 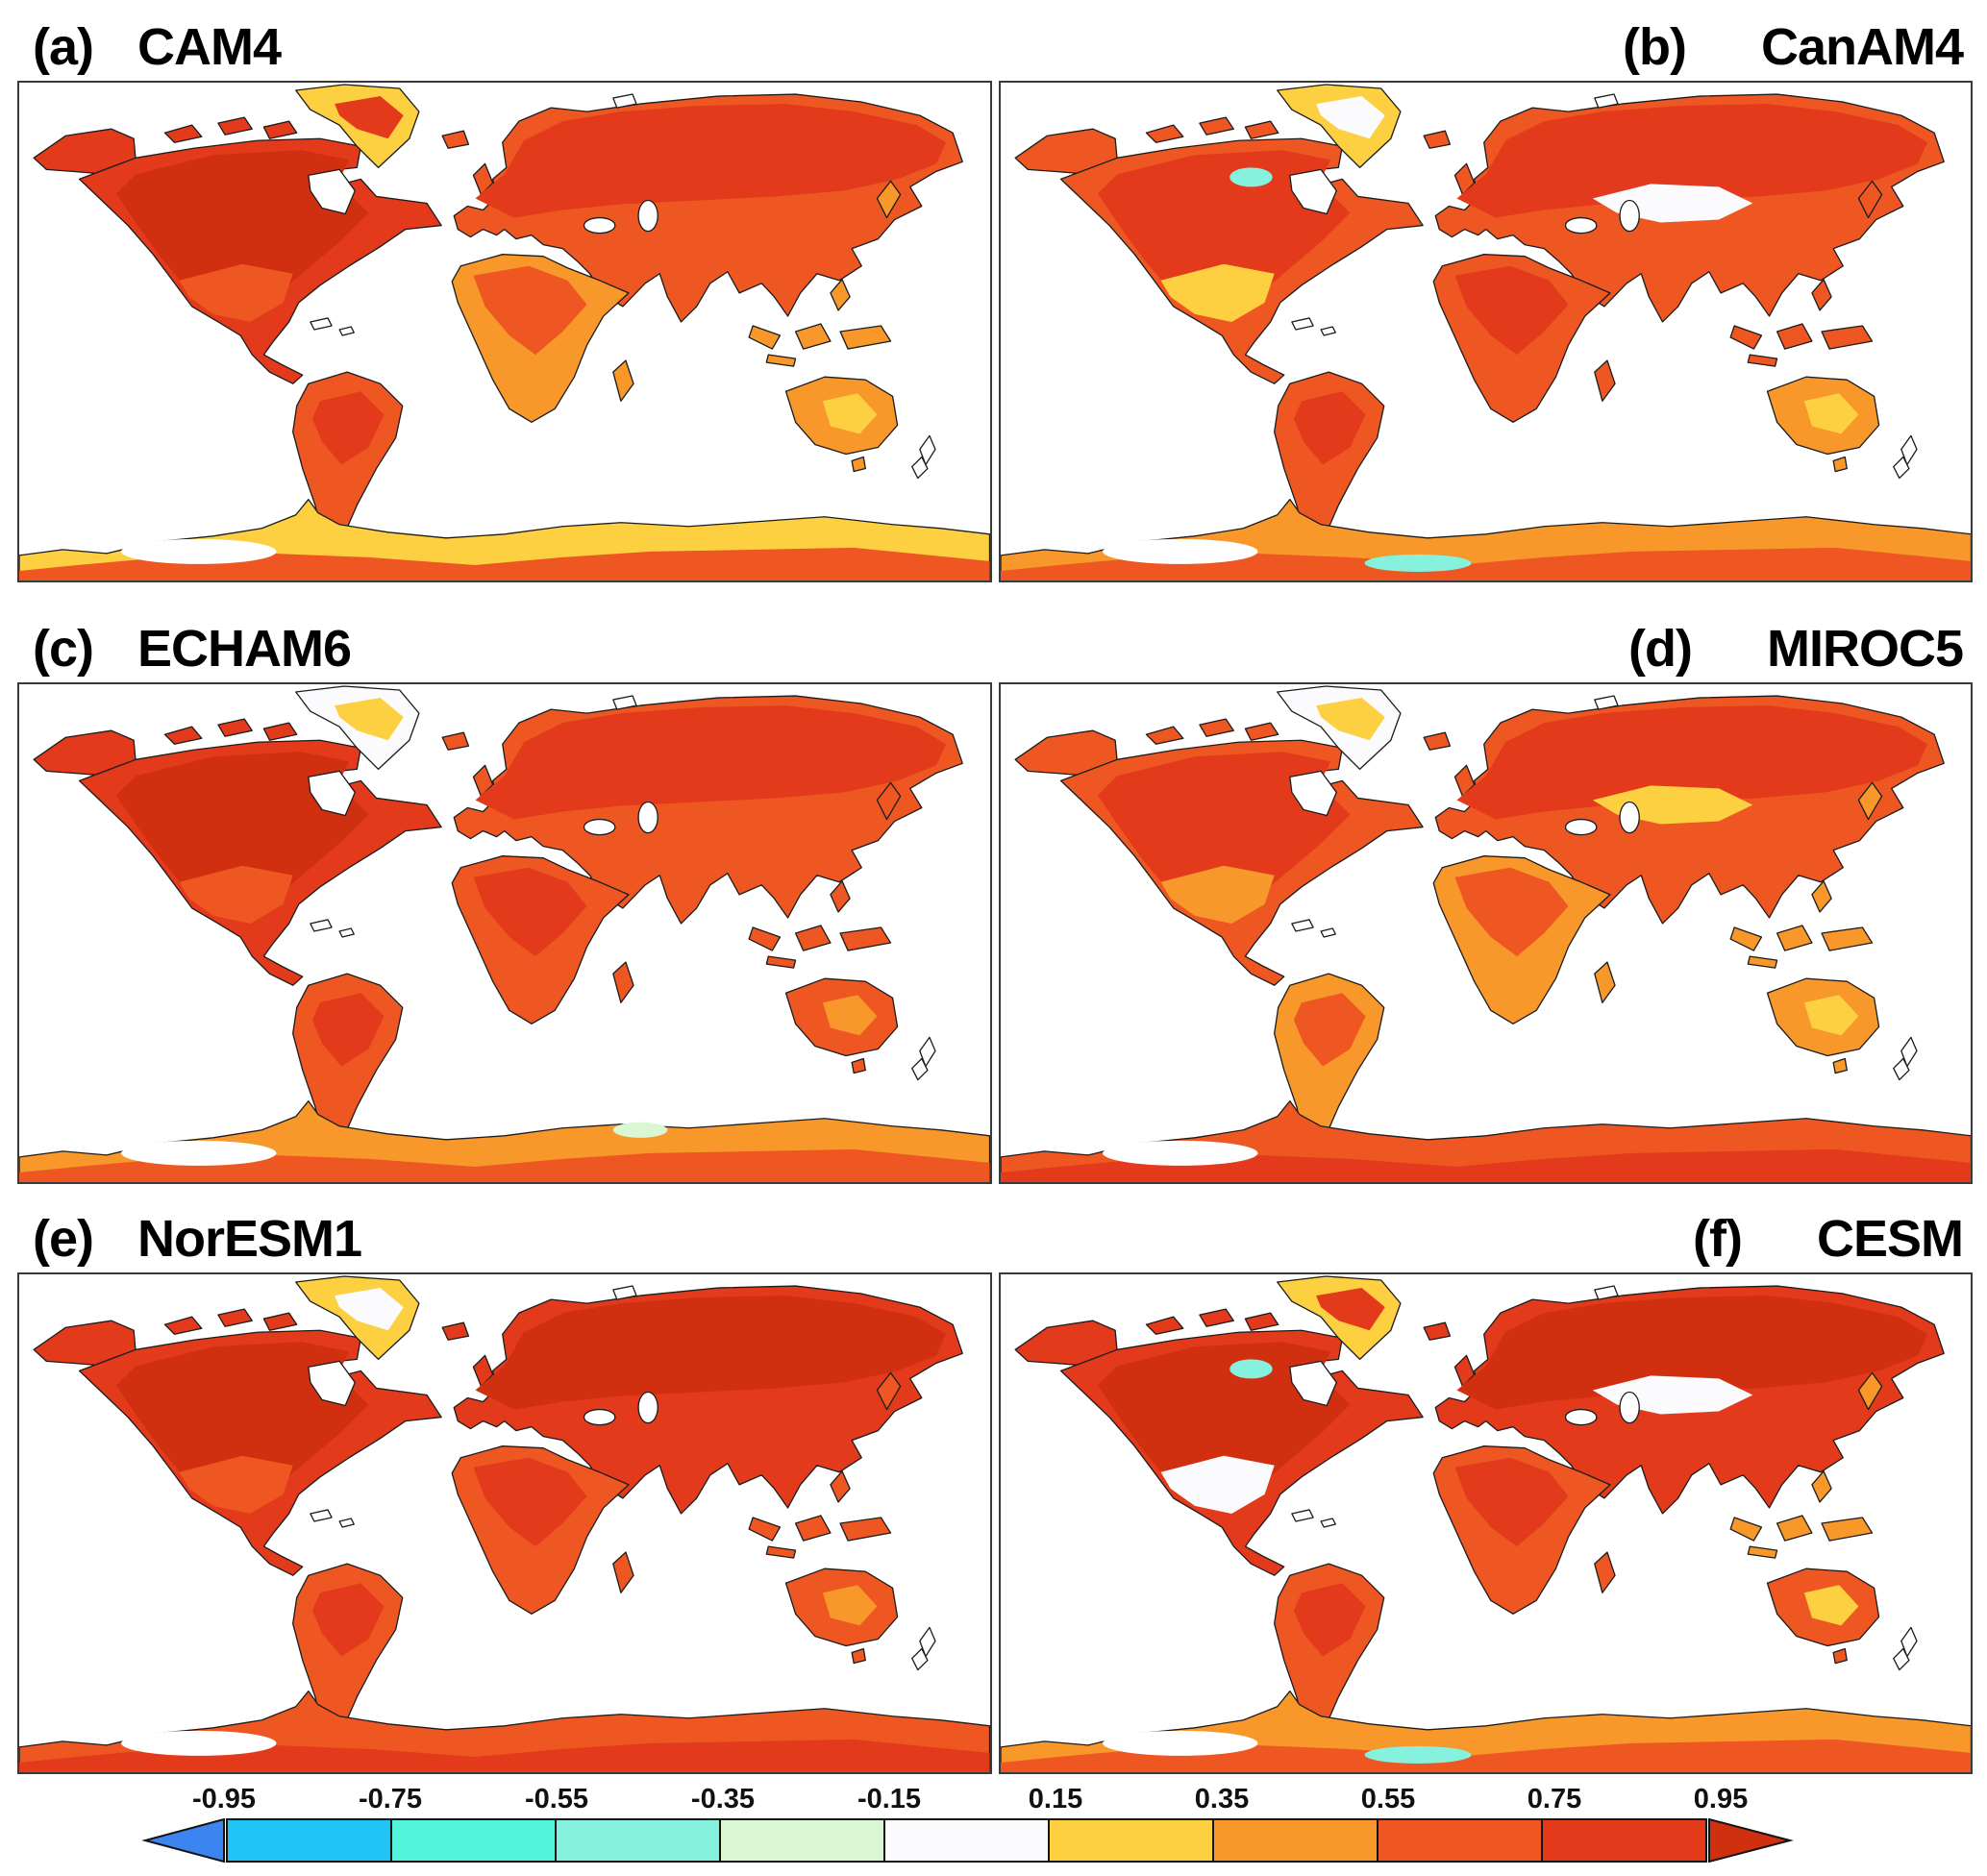 I want to click on panel-model-d: MIROC5, so click(x=1865, y=649).